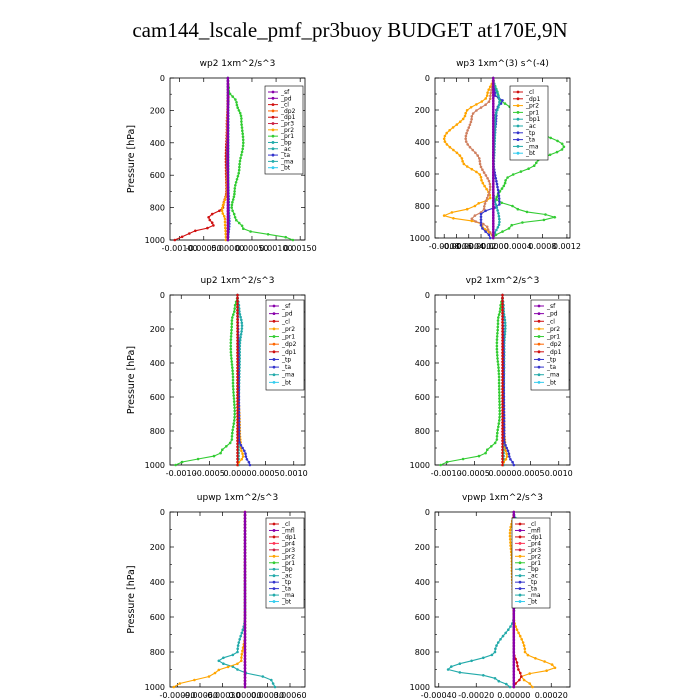 This screenshot has height=700, width=700. Describe the element at coordinates (422, 206) in the screenshot. I see `y-tick-label: 800` at that location.